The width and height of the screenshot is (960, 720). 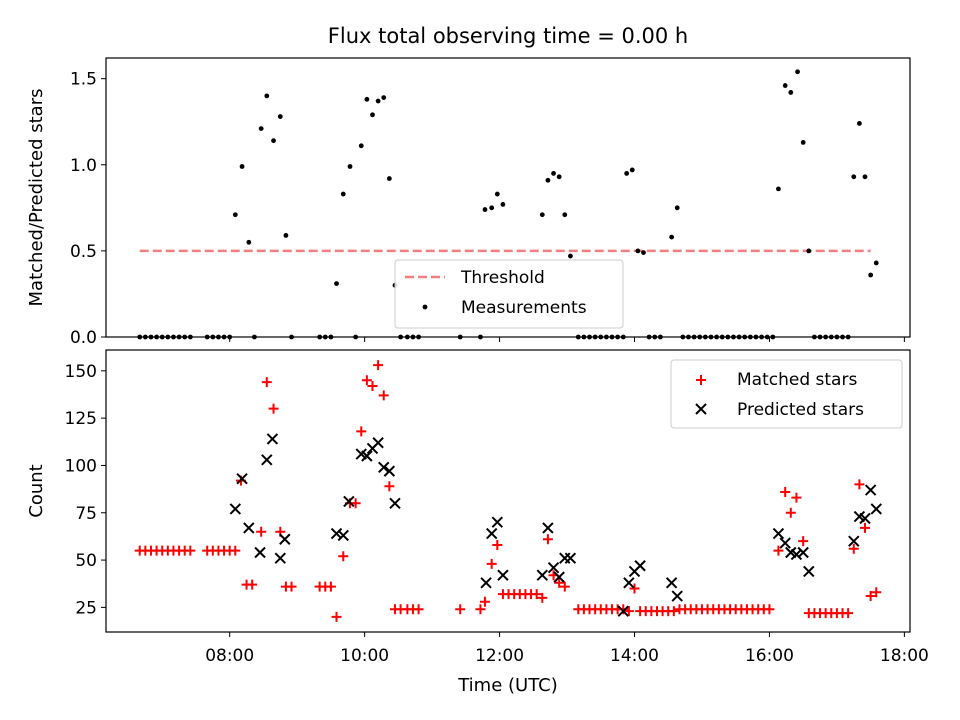 What do you see at coordinates (86, 514) in the screenshot?
I see `y-tick-label: 75` at bounding box center [86, 514].